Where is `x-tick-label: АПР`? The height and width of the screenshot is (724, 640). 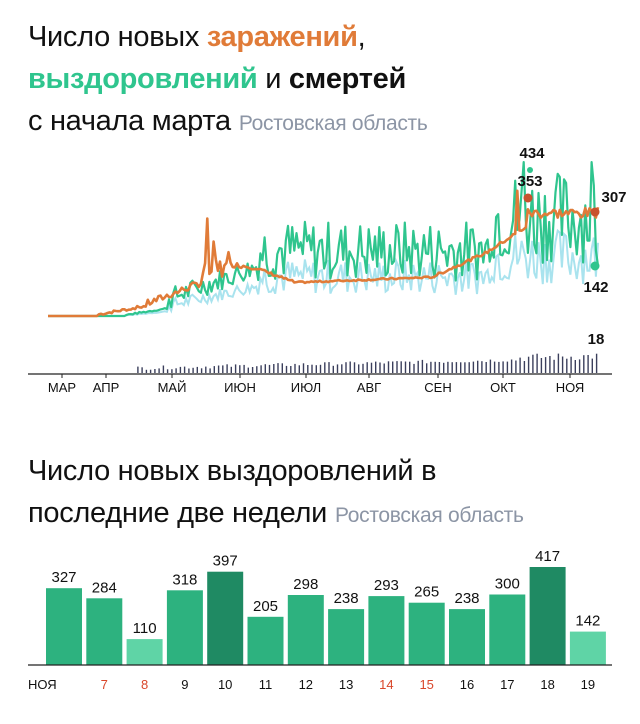 x-tick-label: АПР is located at coordinates (106, 387).